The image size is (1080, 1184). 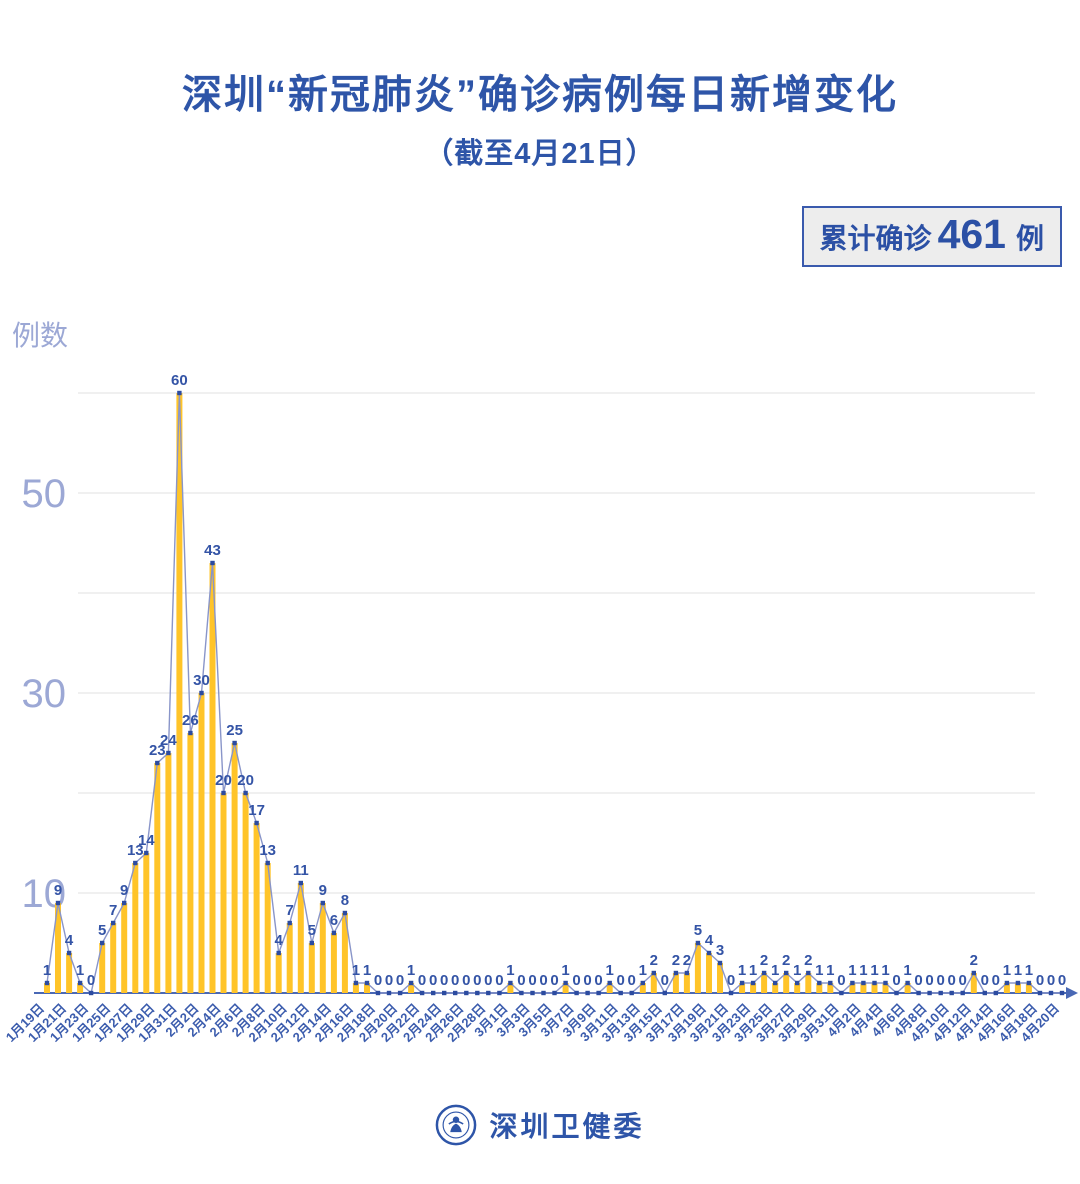 I want to click on x-axis-tick-label: 2月28日, so click(x=466, y=1023).